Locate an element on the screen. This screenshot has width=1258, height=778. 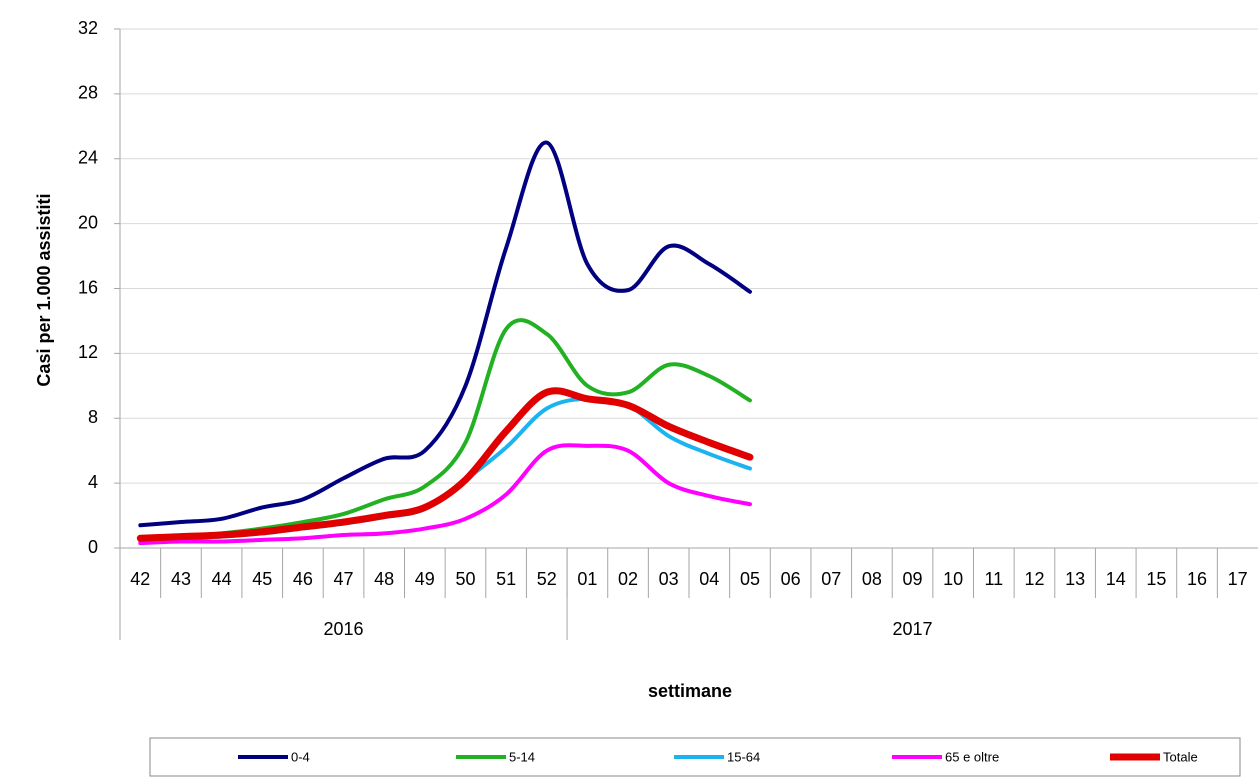
x-tick-label: 50 is located at coordinates (465, 579).